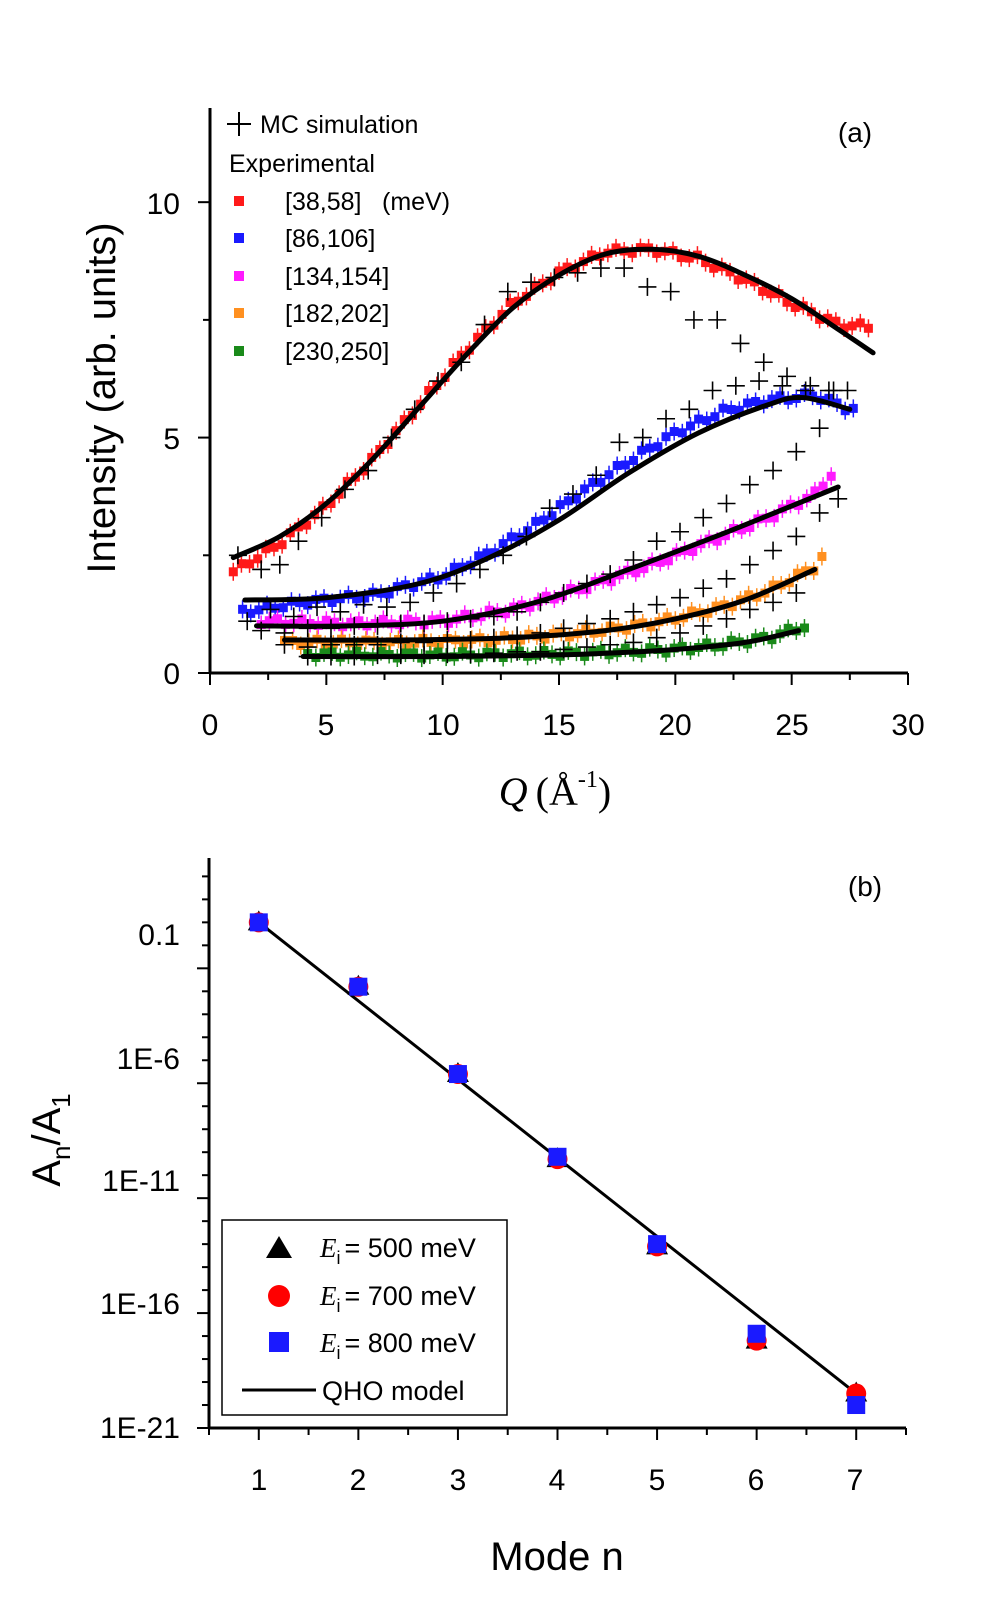 This screenshot has height=1615, width=1000. Describe the element at coordinates (279, 1247) in the screenshot. I see `legend-triangle-marker` at that location.